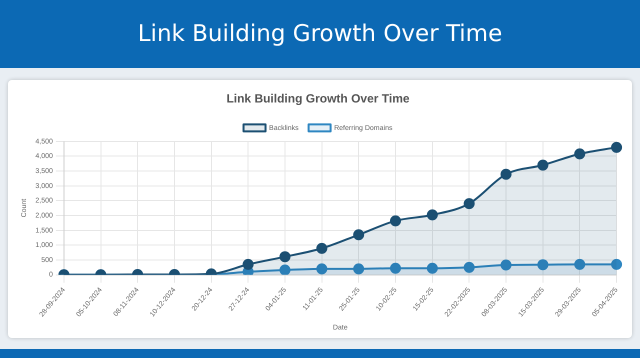 This screenshot has width=640, height=358. Describe the element at coordinates (320, 34) in the screenshot. I see `text: Link Building Growth Over Time` at that location.